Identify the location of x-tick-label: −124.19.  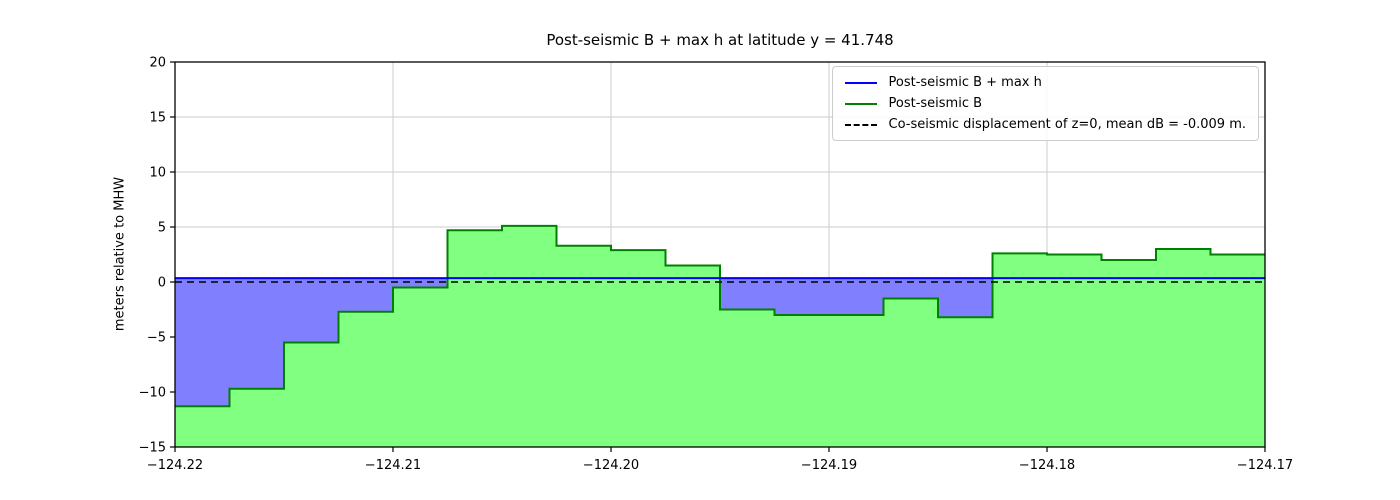
(829, 465).